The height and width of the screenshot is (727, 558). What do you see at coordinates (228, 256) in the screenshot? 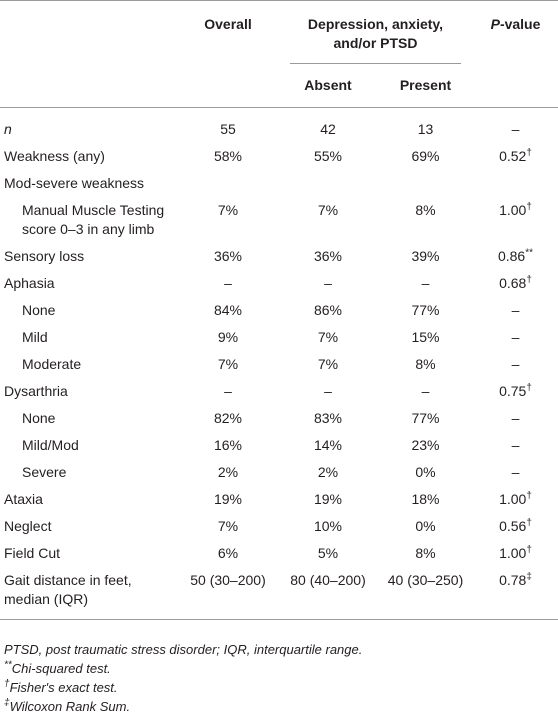
I see `cell: 36%` at bounding box center [228, 256].